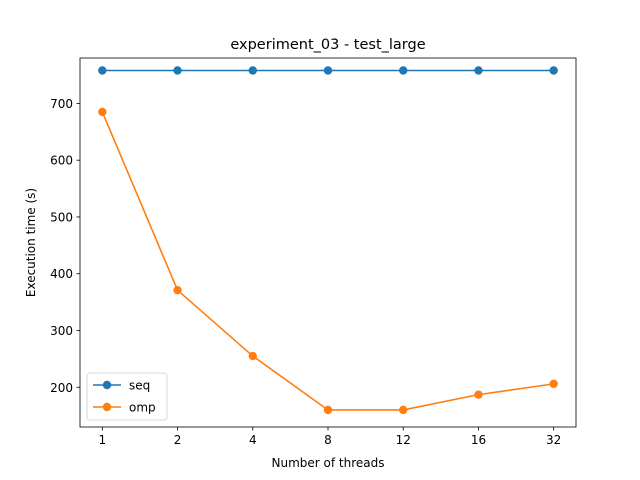  What do you see at coordinates (61, 274) in the screenshot?
I see `y-tick-label: 400` at bounding box center [61, 274].